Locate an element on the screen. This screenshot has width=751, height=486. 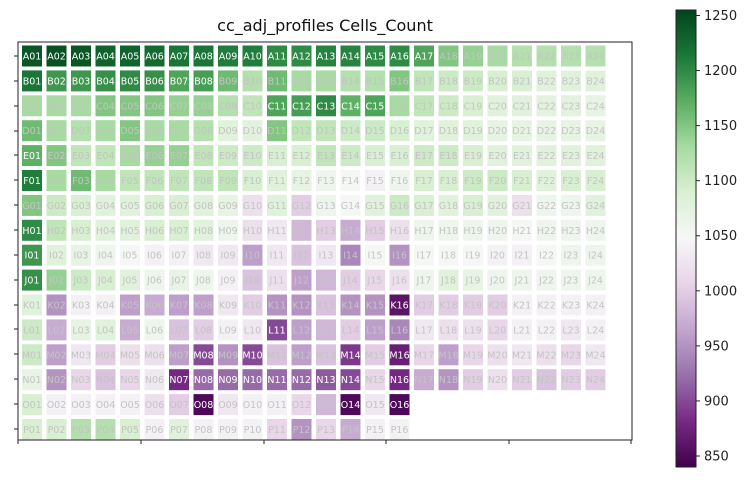
cell-label-K24: K24 is located at coordinates (595, 306).